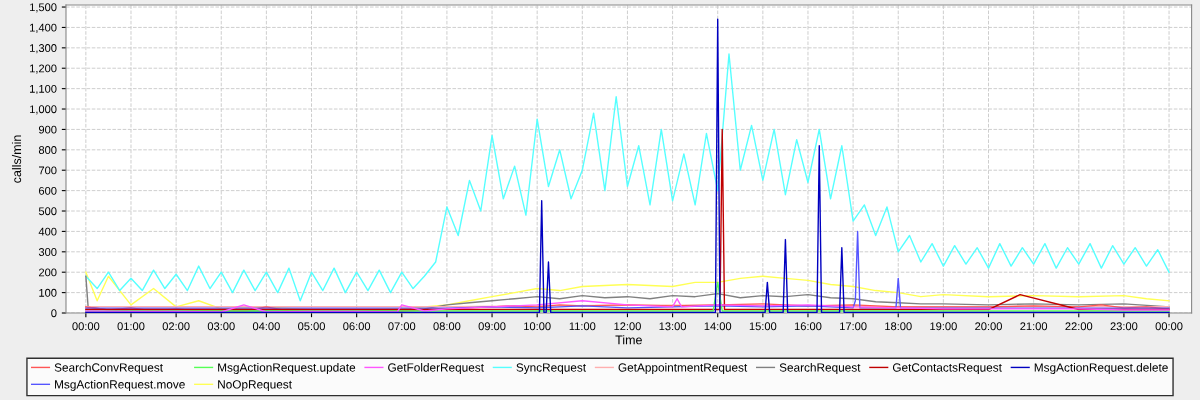 The width and height of the screenshot is (1200, 400). Describe the element at coordinates (43, 110) in the screenshot. I see `y-tick-label: 1,000` at that location.